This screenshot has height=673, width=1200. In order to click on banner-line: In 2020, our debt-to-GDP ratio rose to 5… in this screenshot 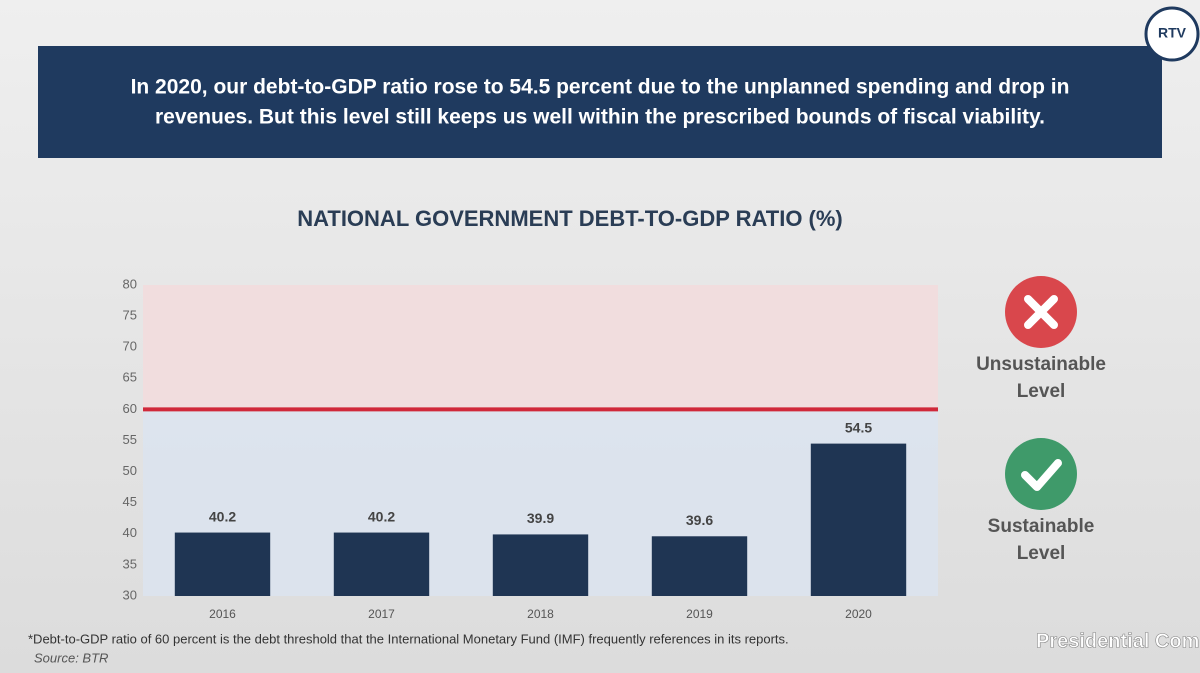, I will do `click(600, 87)`.